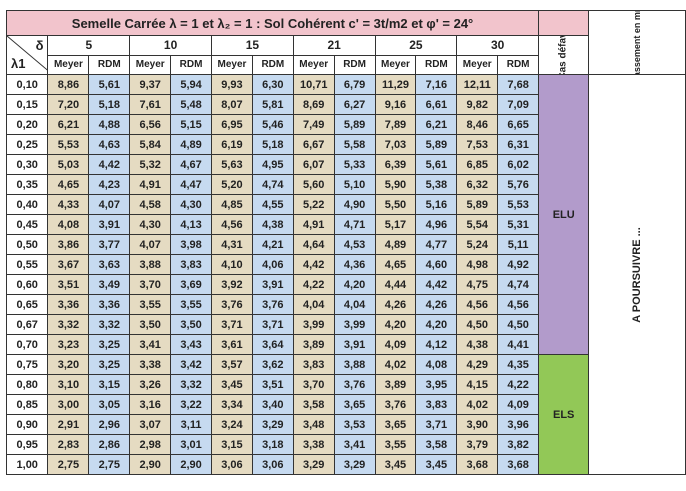  What do you see at coordinates (170, 45) in the screenshot?
I see `delta-header: 10` at bounding box center [170, 45].